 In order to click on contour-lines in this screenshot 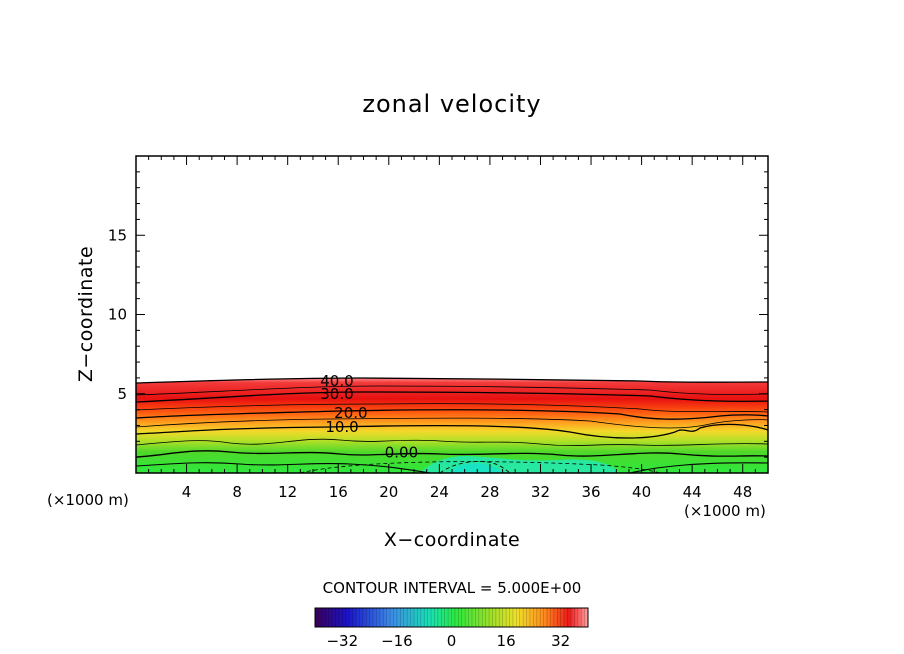, I will do `click(452, 425)`.